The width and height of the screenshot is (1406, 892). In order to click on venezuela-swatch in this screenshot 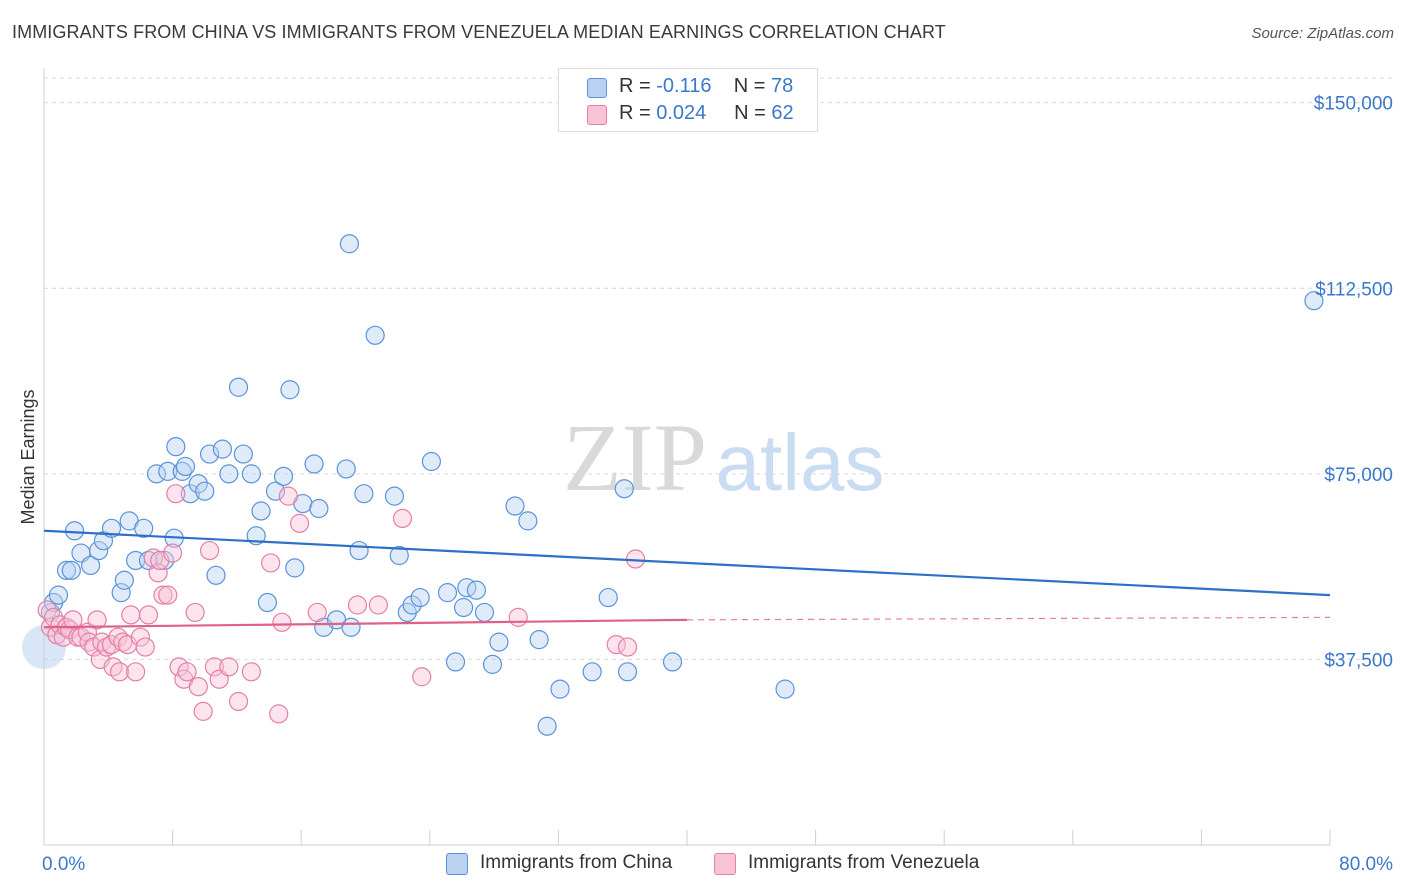, I will do `click(725, 864)`.